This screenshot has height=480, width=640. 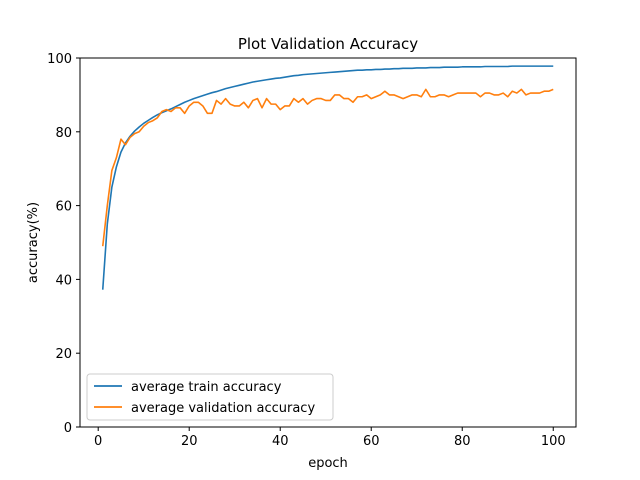 I want to click on x-tick-label: 0, so click(x=98, y=441).